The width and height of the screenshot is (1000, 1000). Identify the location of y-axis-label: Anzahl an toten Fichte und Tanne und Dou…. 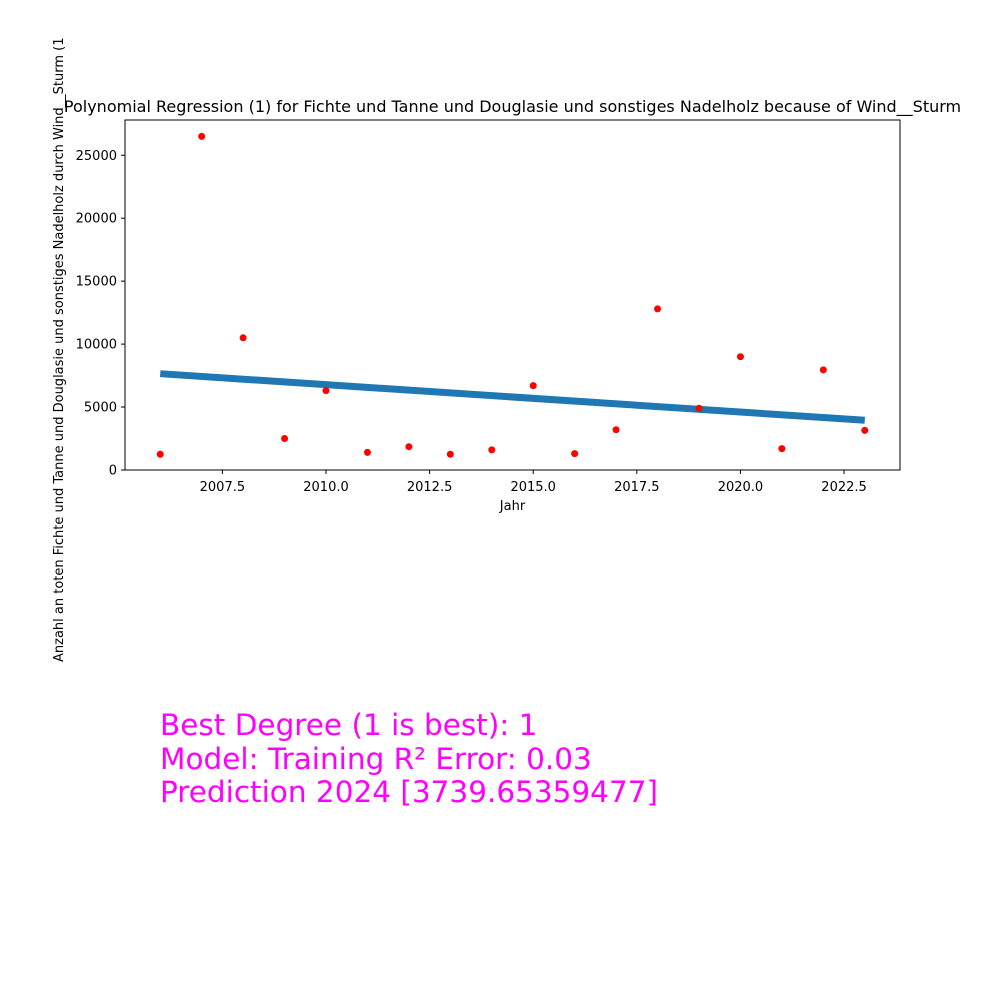
(59, 349).